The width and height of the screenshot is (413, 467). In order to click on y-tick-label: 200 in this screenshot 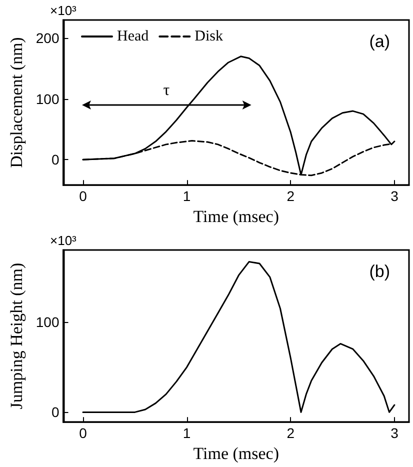, I will do `click(48, 38)`.